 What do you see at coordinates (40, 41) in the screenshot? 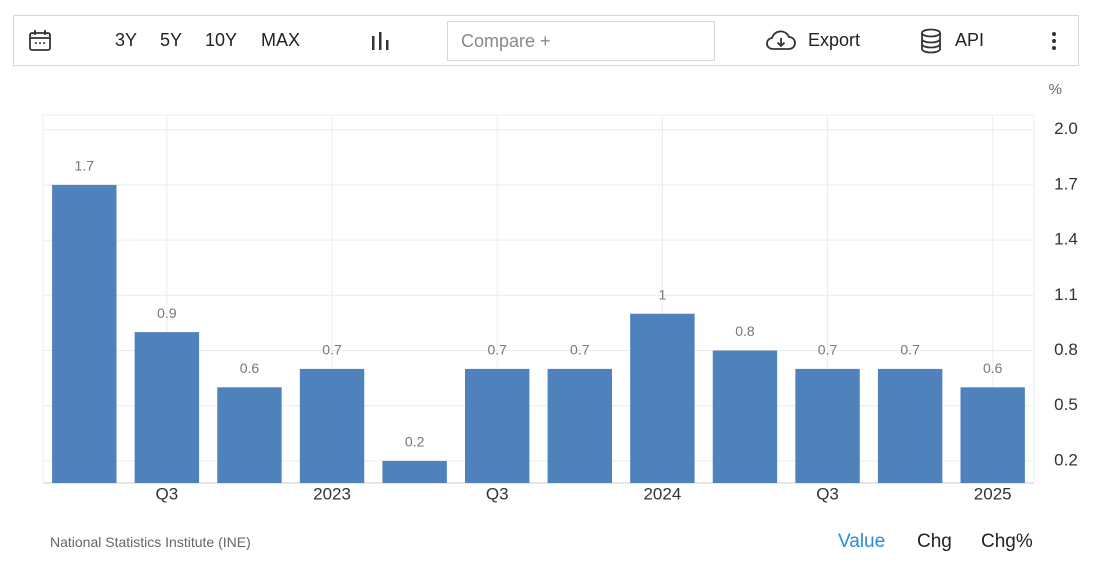
I see `calendar-icon` at bounding box center [40, 41].